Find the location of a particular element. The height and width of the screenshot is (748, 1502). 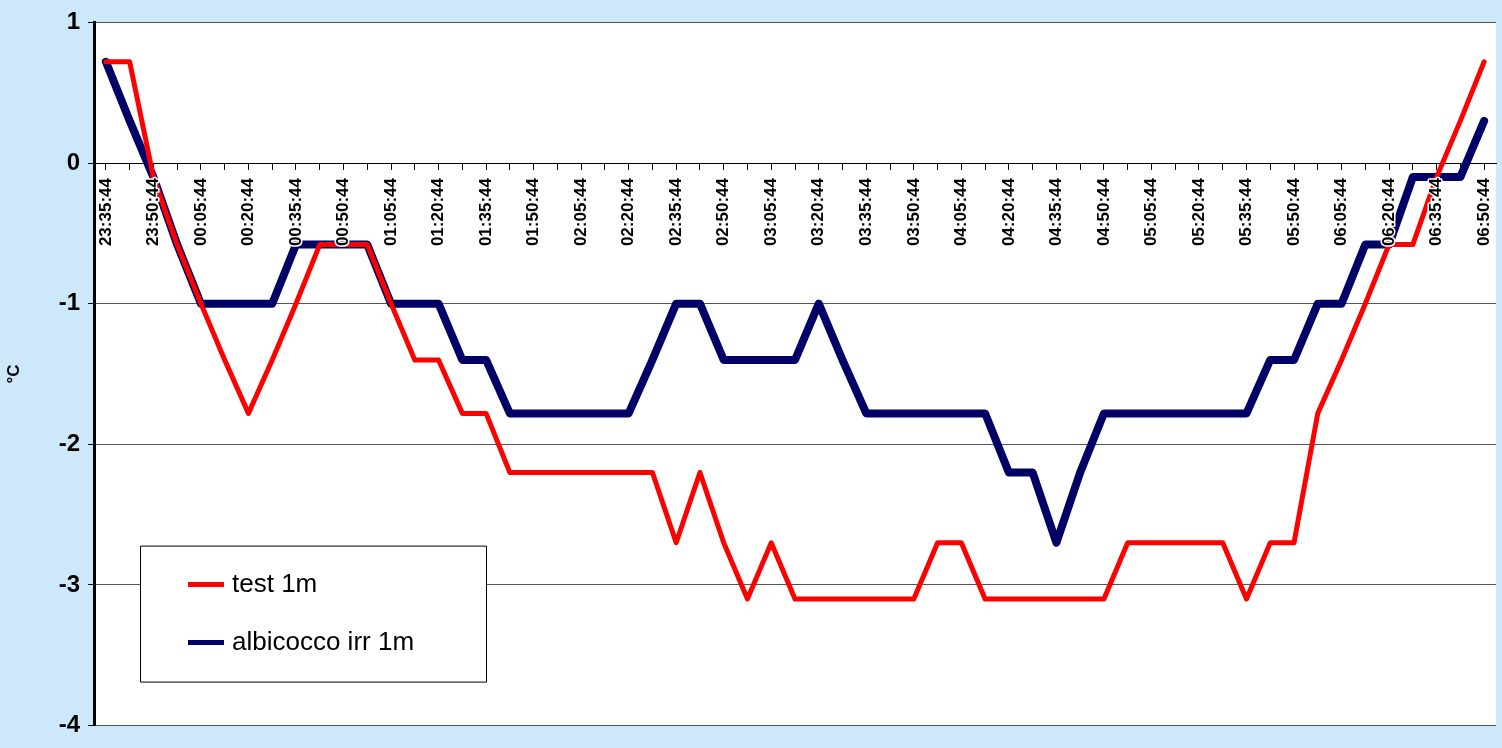

x-tick-label: 05:05:44 is located at coordinates (1151, 212).